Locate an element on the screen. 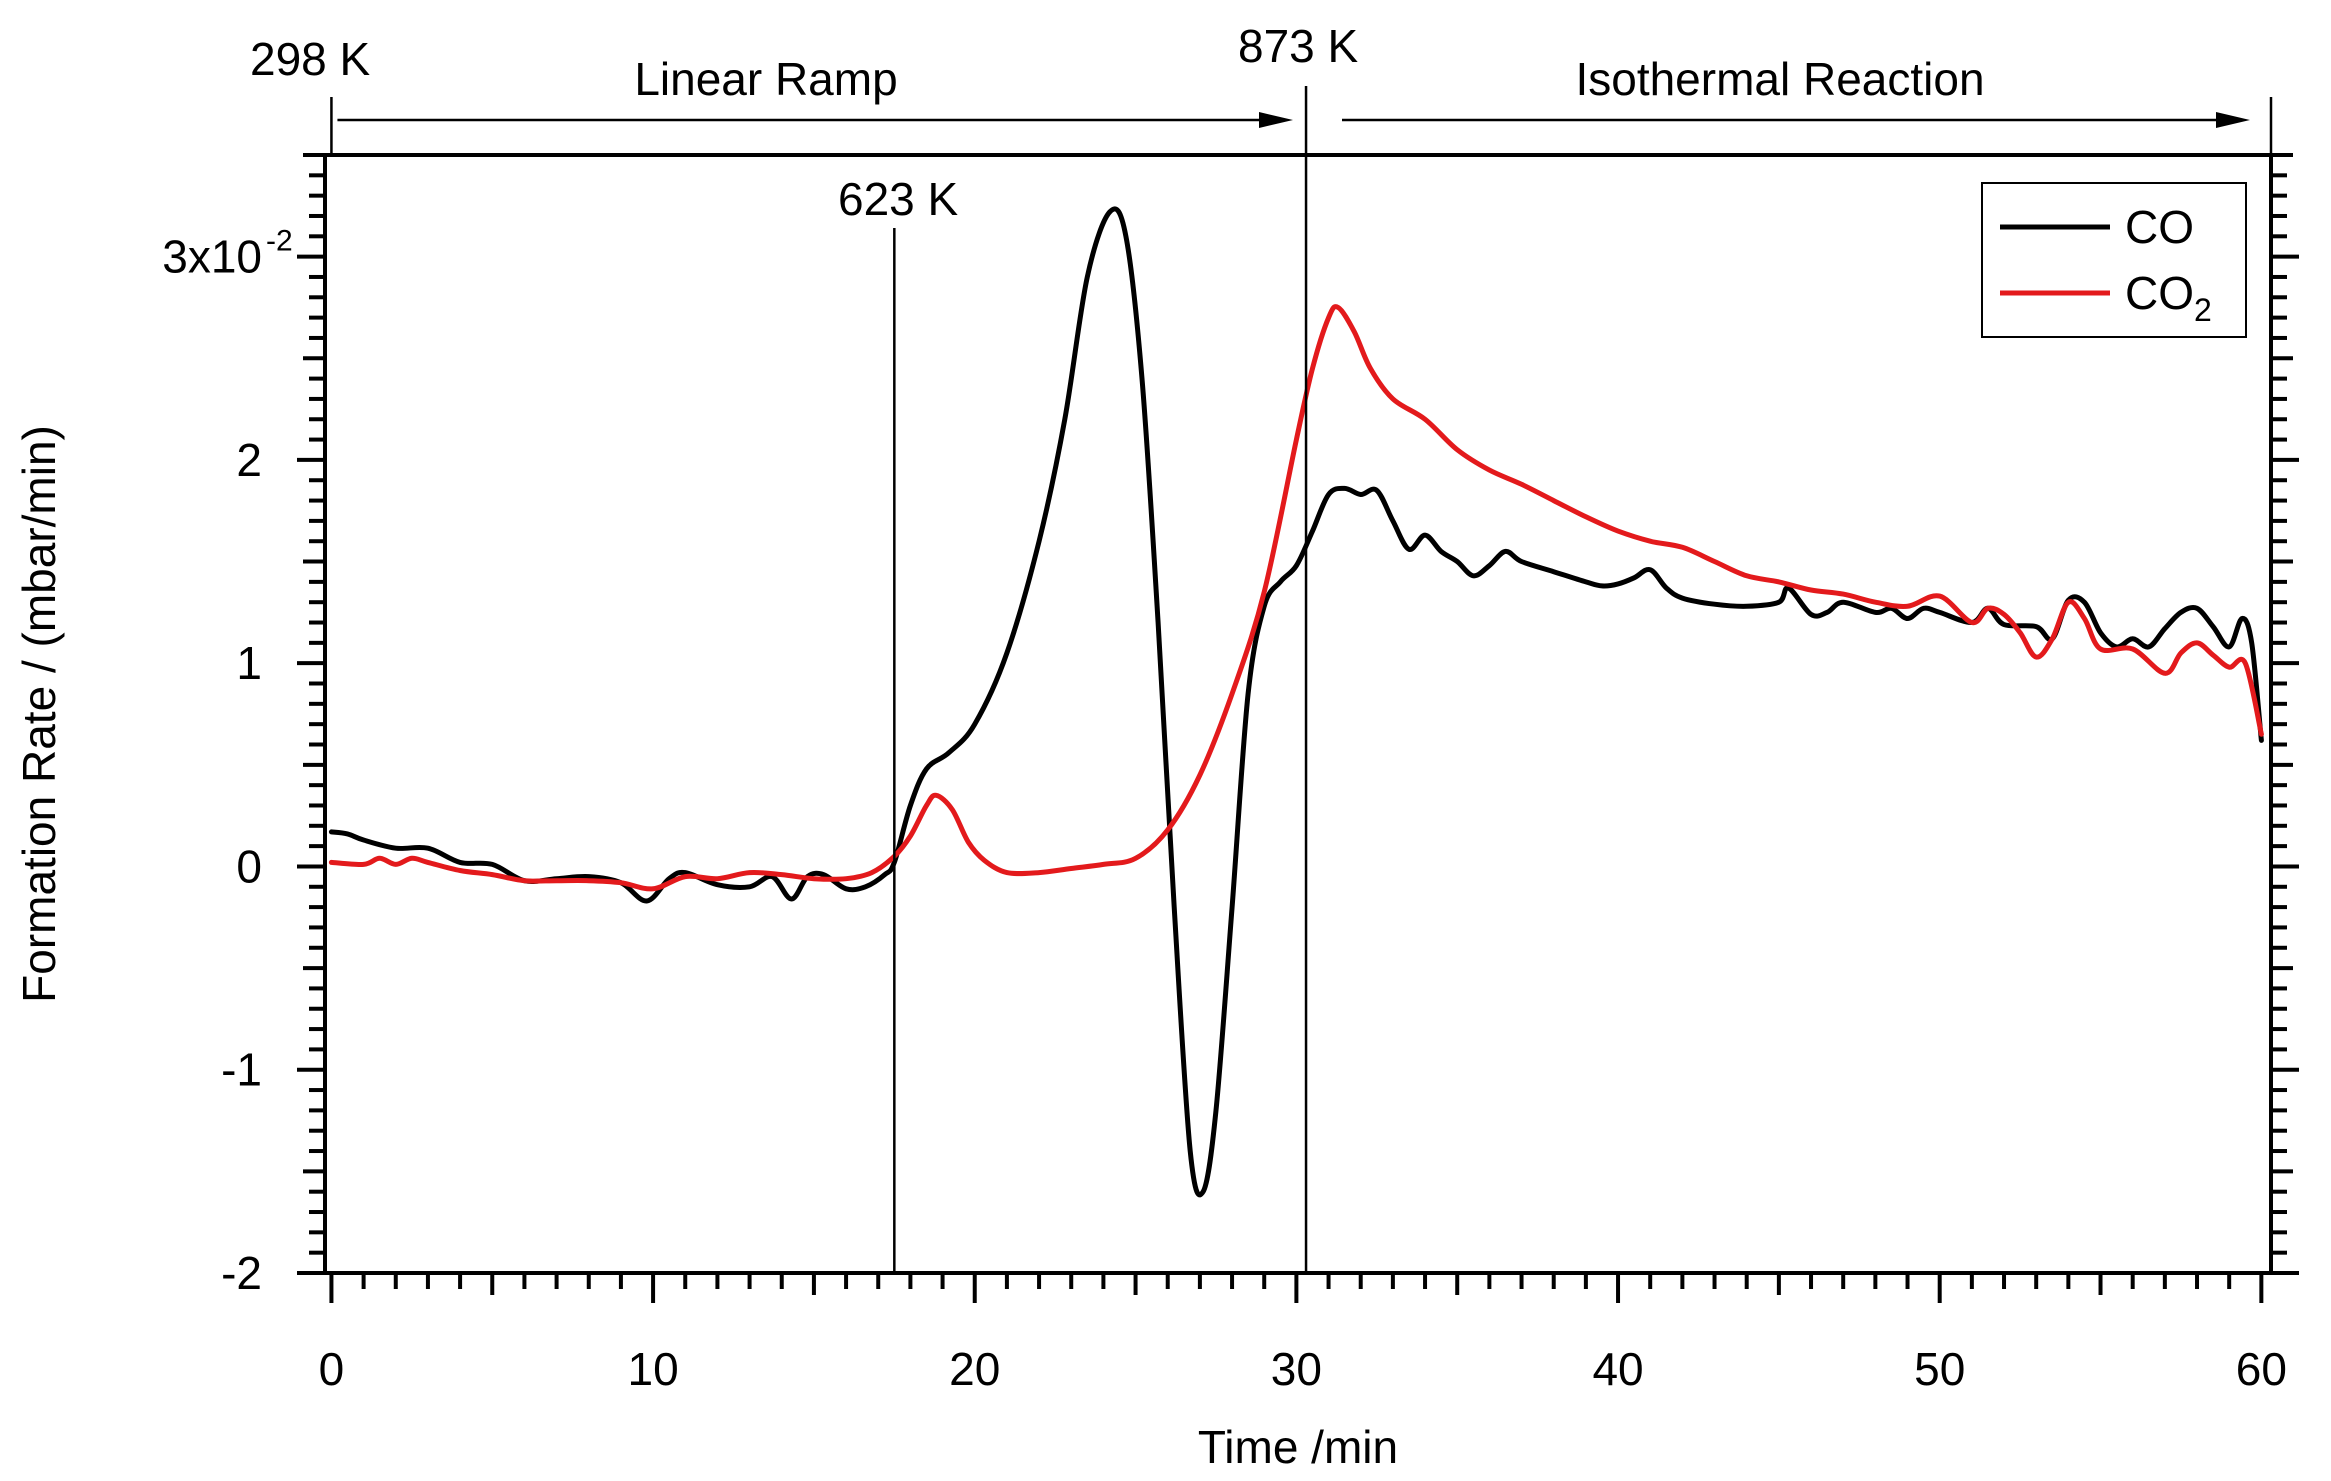 The width and height of the screenshot is (2331, 1481). x-tick-label: 60 is located at coordinates (2261, 1369).